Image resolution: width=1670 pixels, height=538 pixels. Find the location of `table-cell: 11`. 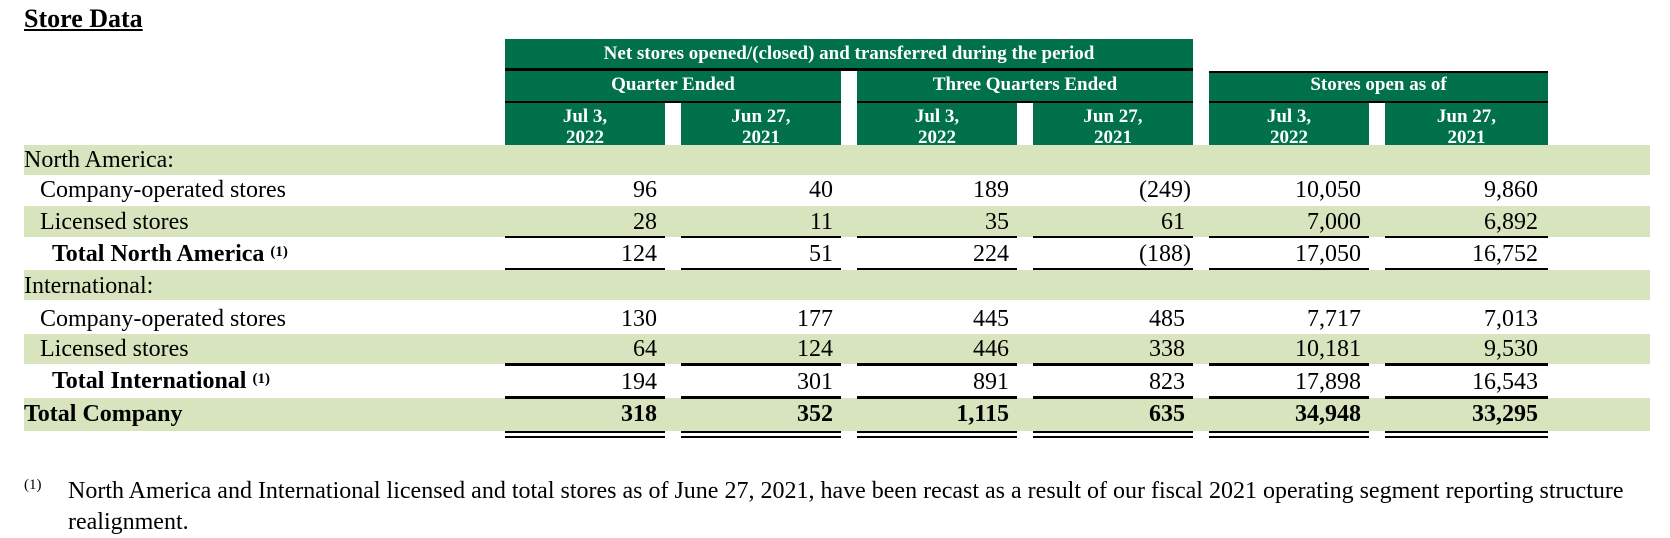

table-cell: 11 is located at coordinates (821, 222).